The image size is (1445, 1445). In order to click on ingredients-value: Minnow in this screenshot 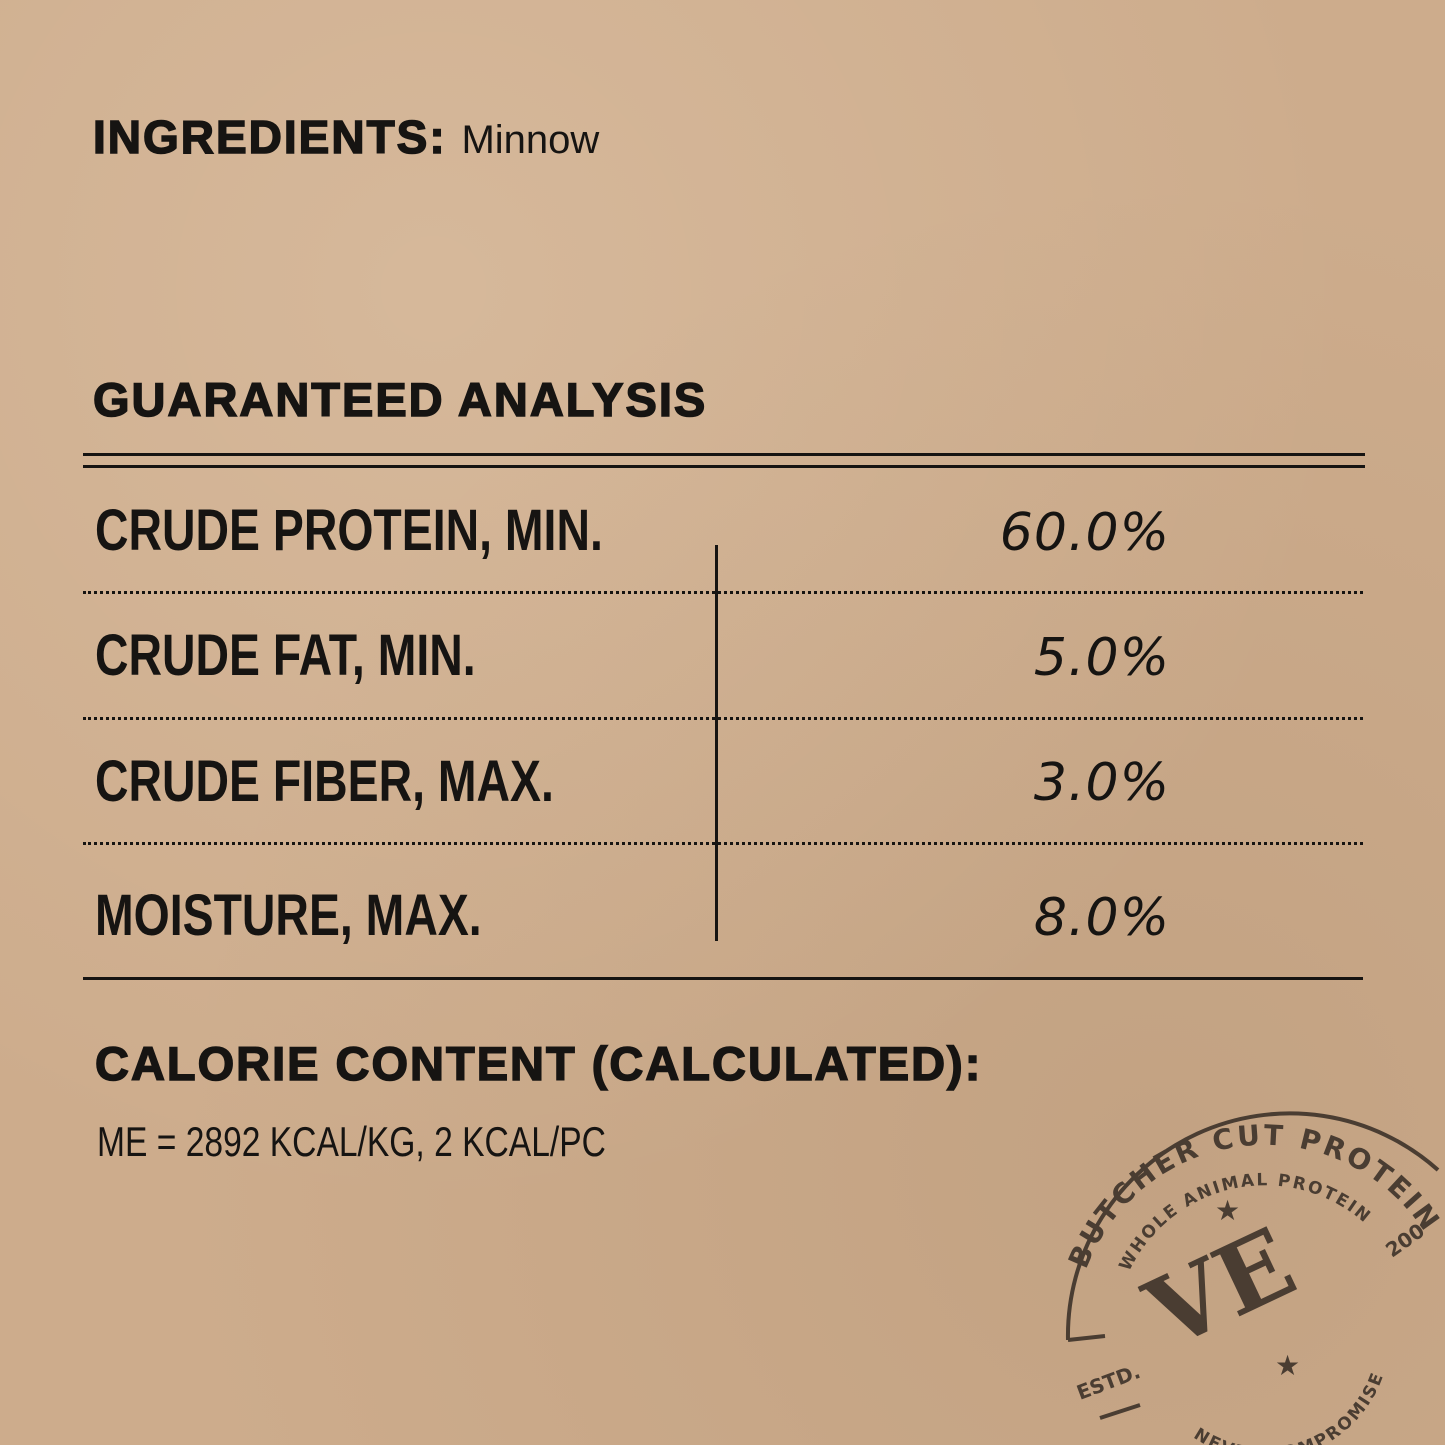, I will do `click(530, 140)`.